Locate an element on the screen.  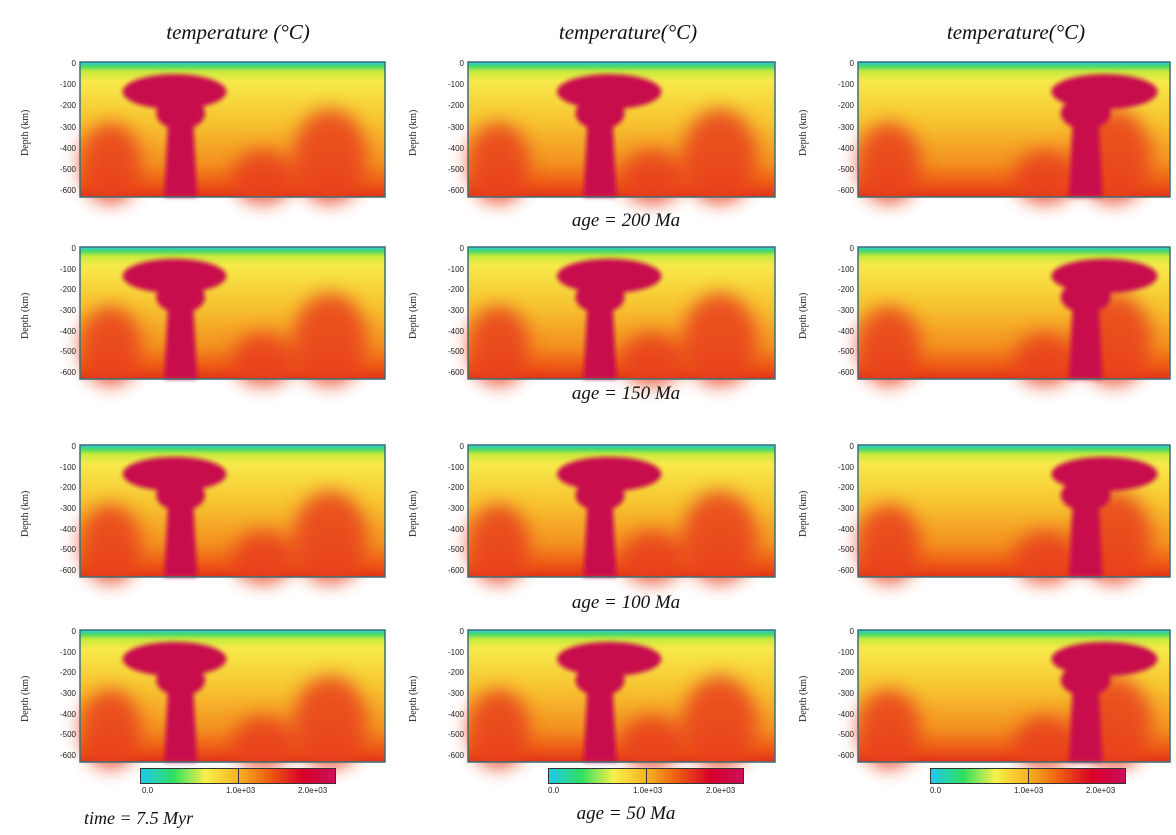
time-caption: time = 7.5 Myr is located at coordinates (139, 818).